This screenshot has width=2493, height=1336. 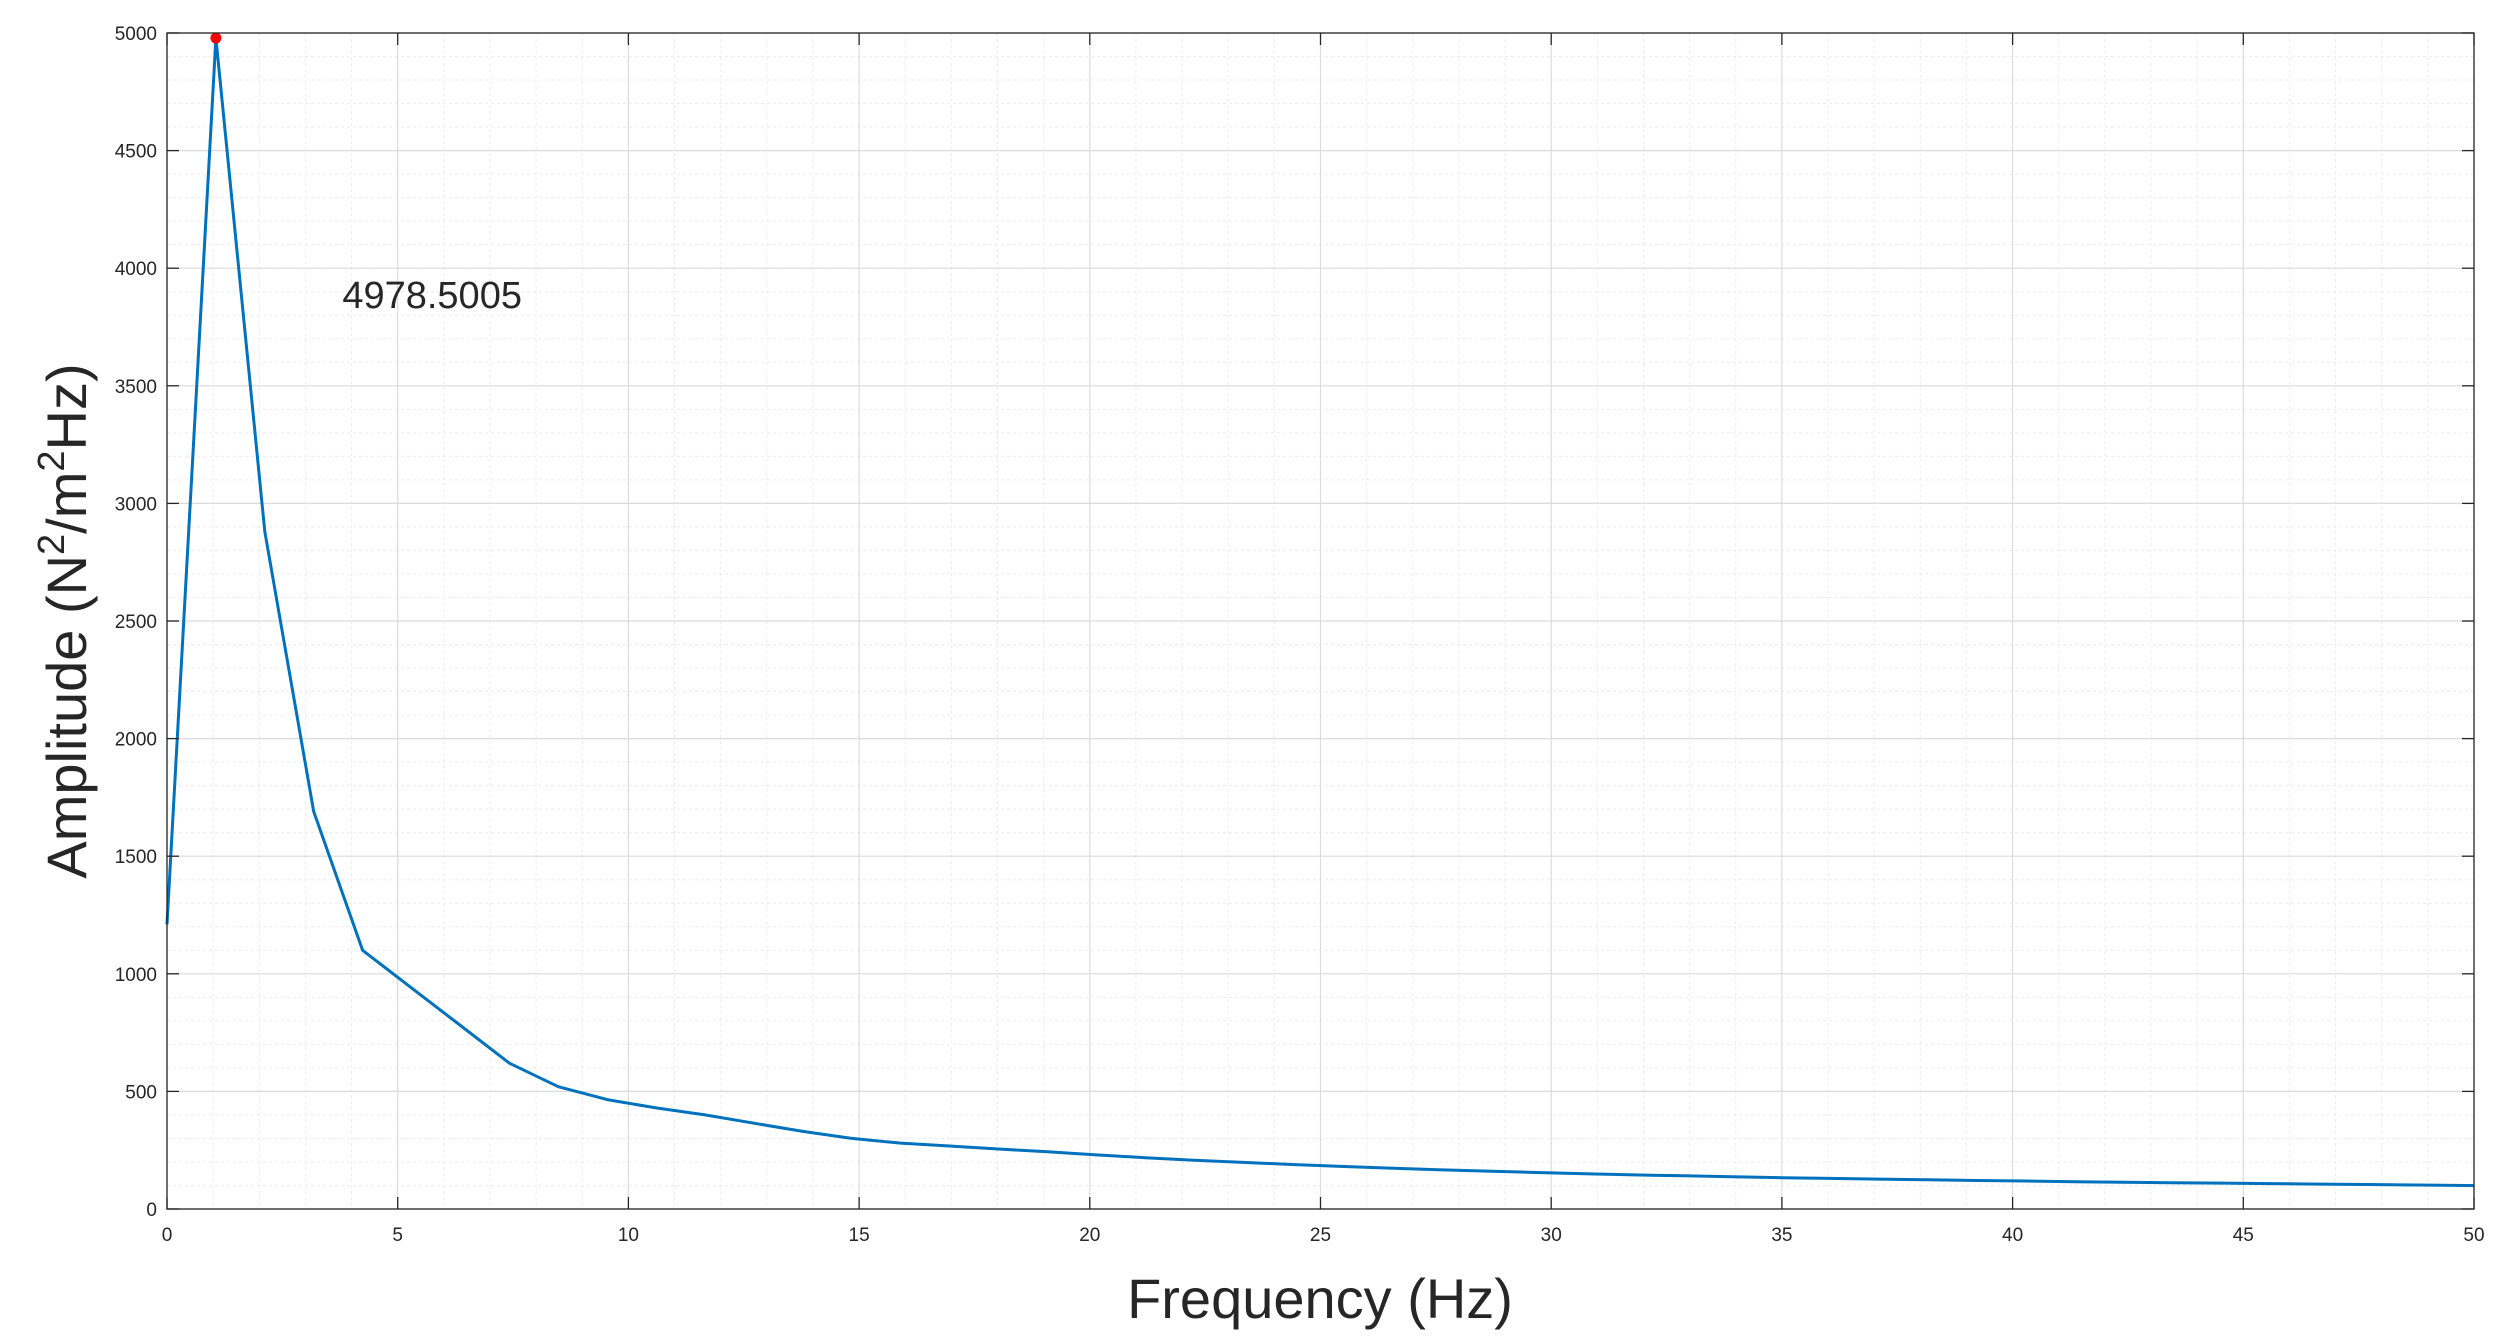 I want to click on x-tick-labels: 0 5 10 15 20 25 30 35 40 45 50, so click(x=1323, y=1235).